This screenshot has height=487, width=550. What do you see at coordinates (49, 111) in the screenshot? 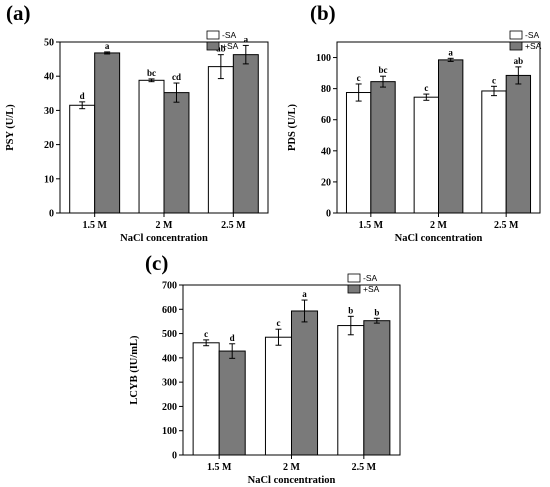
I see `y-tick-label: 30` at bounding box center [49, 111].